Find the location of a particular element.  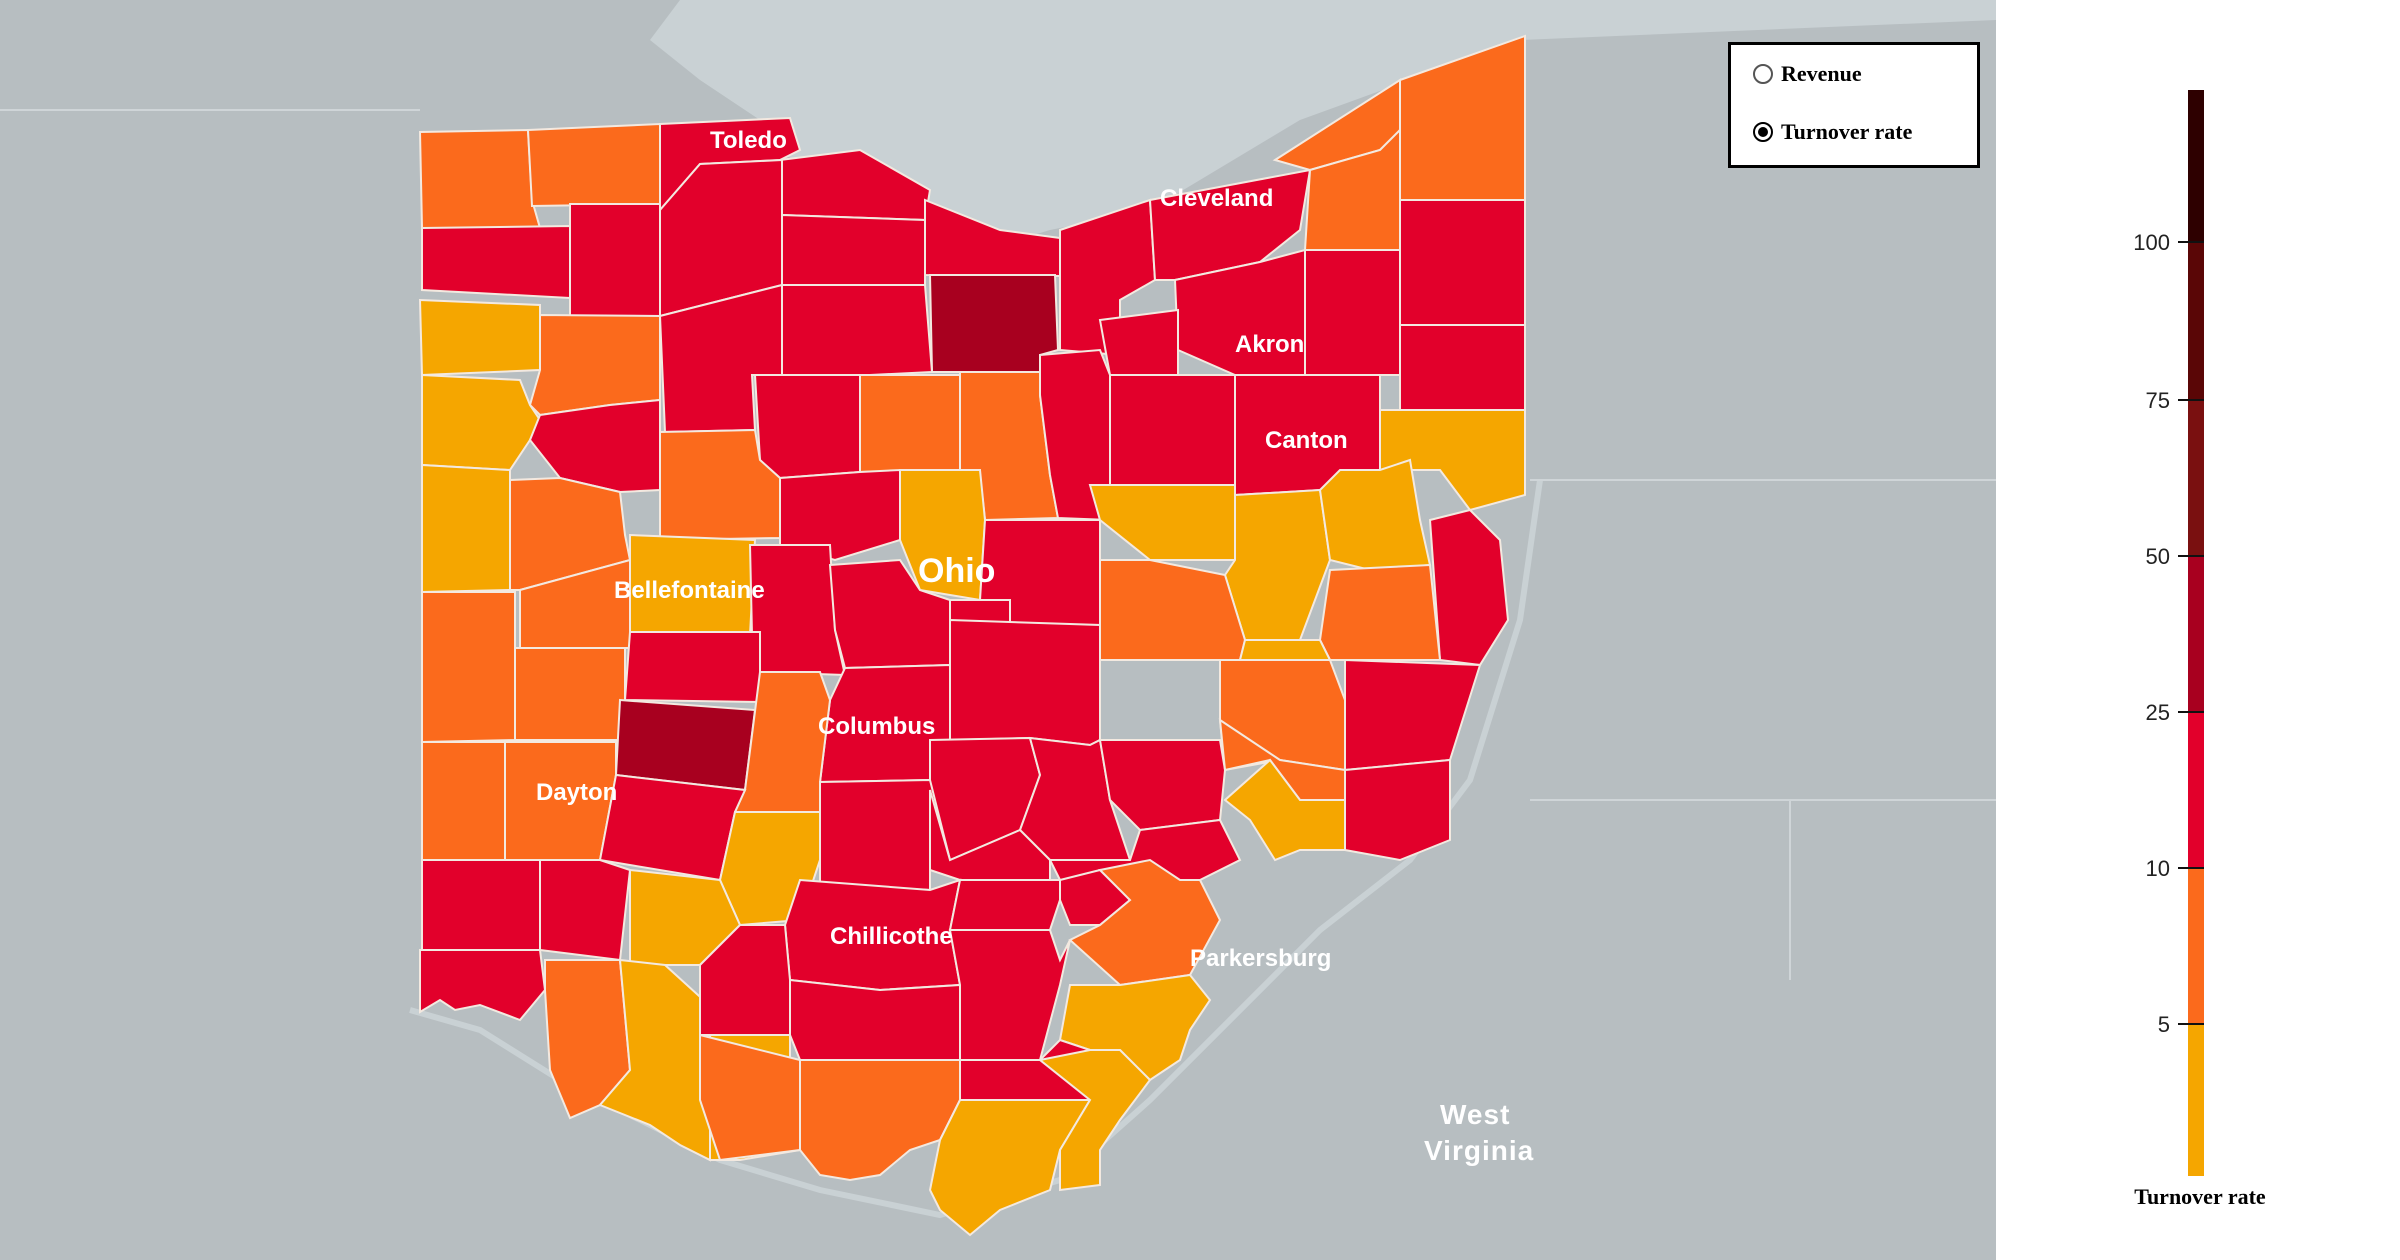

county-miami is located at coordinates (570, 694).